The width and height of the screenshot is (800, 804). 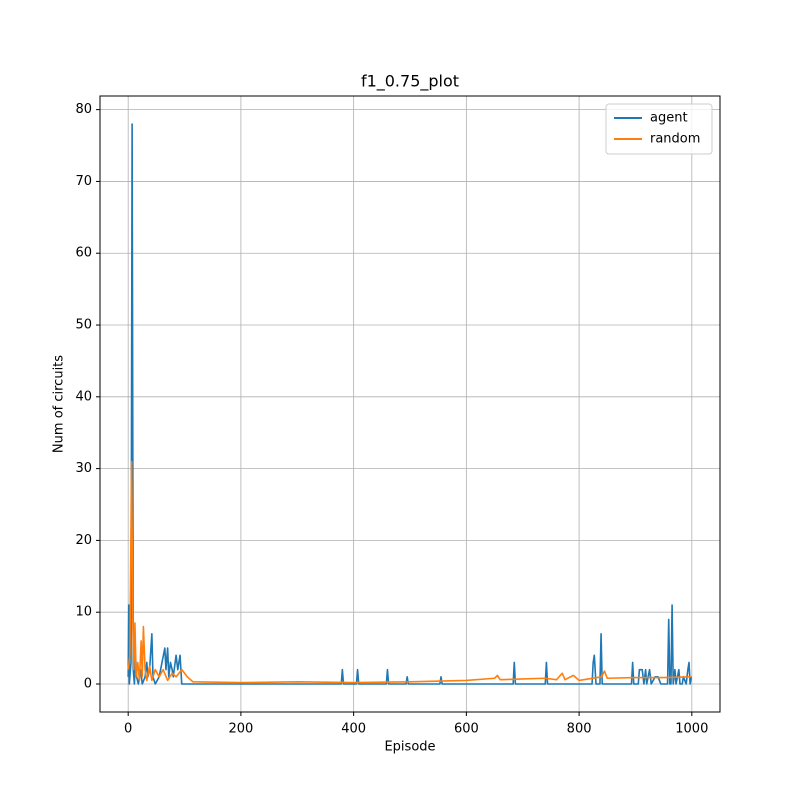 I want to click on x-tick-label: 0, so click(x=128, y=729).